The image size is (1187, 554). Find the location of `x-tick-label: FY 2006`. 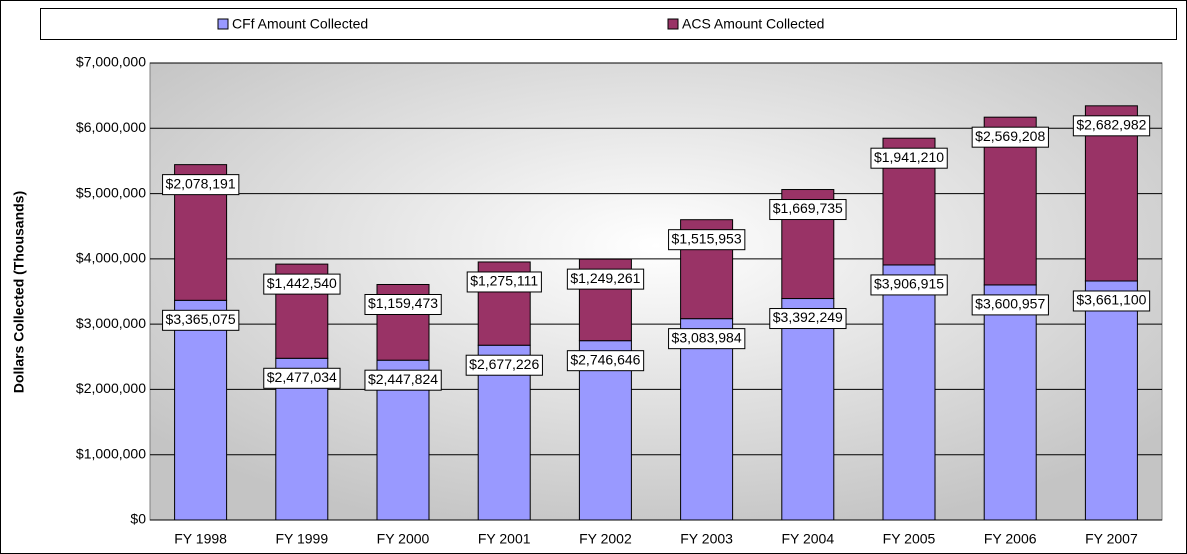

x-tick-label: FY 2006 is located at coordinates (1010, 539).